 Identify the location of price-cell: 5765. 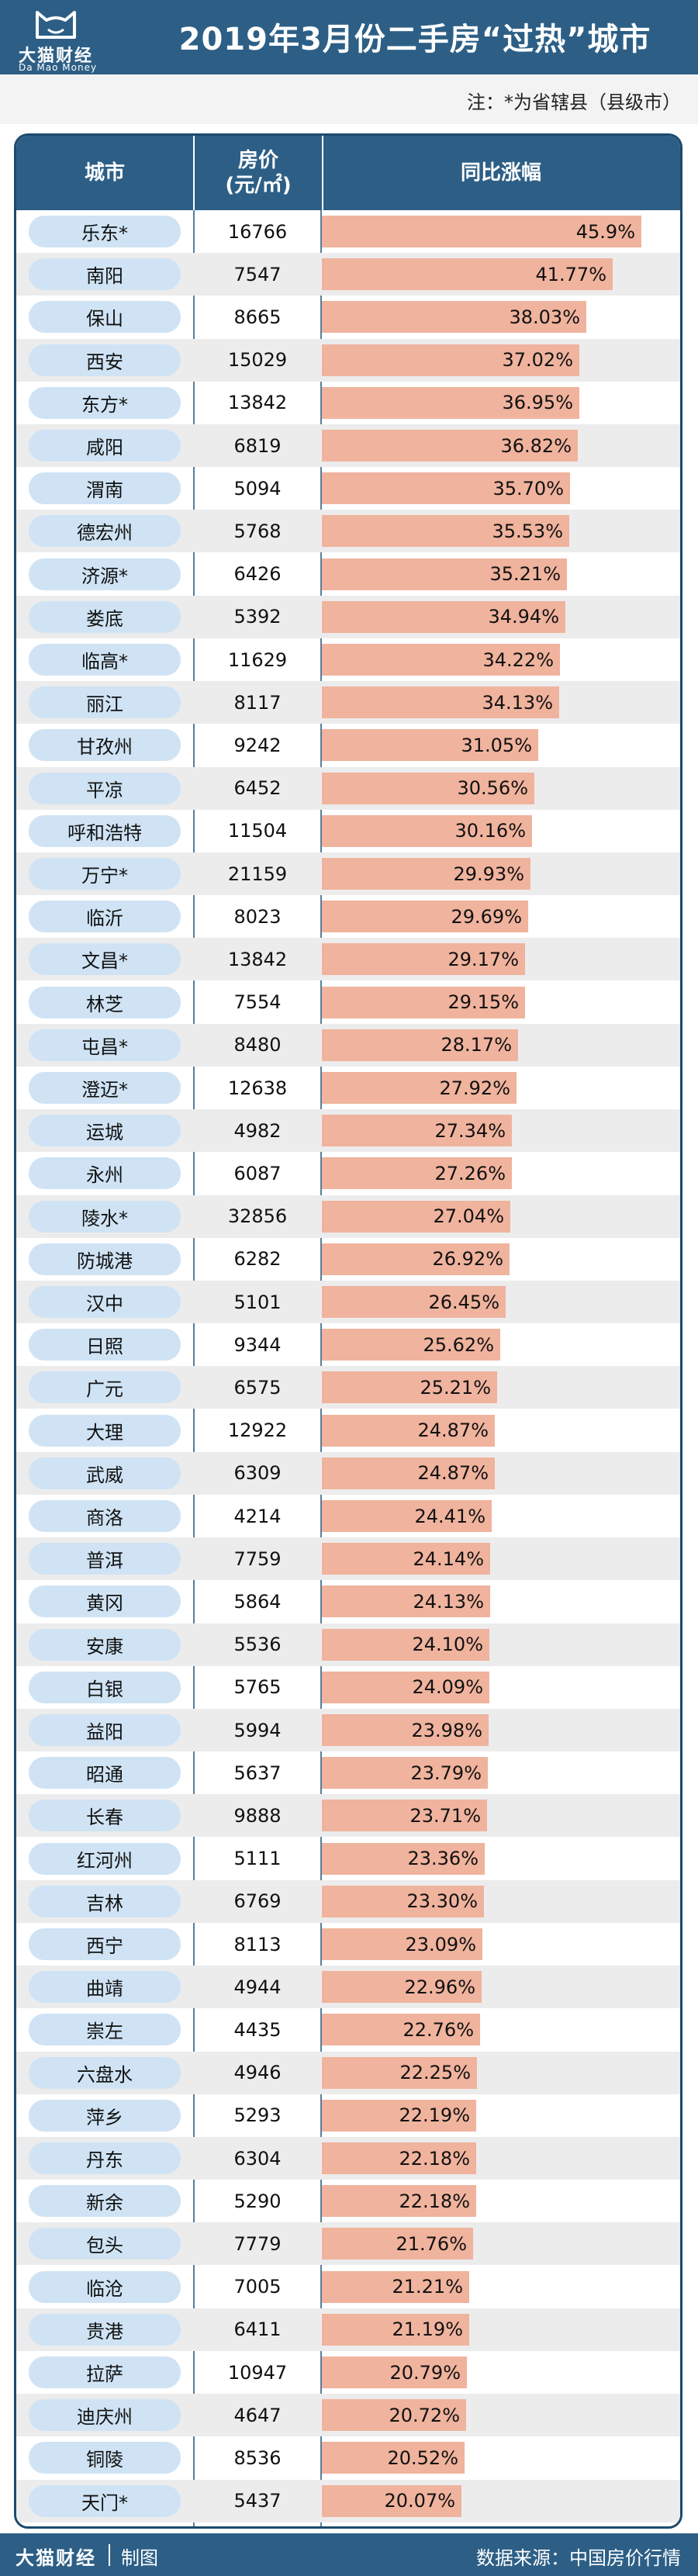
(257, 1687).